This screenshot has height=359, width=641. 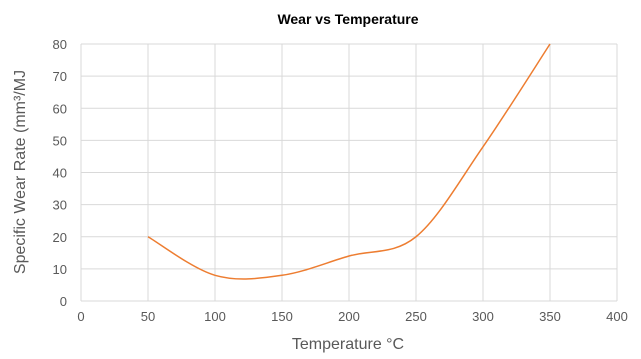 I want to click on x-tick-label: 100, so click(x=215, y=316).